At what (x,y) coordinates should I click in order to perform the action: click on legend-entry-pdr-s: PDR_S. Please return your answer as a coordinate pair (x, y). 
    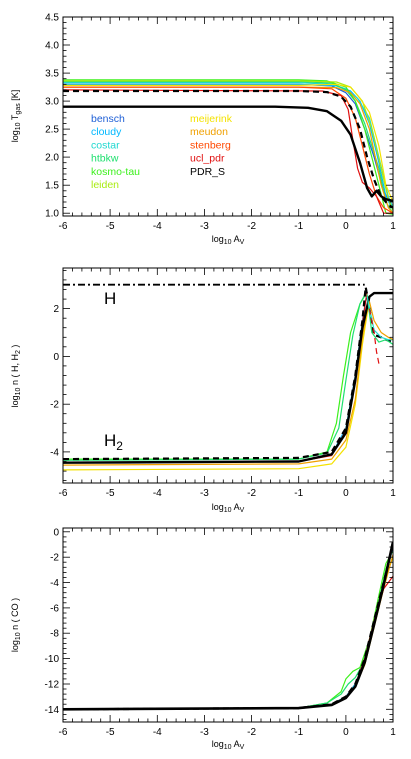
    Looking at the image, I should click on (207, 172).